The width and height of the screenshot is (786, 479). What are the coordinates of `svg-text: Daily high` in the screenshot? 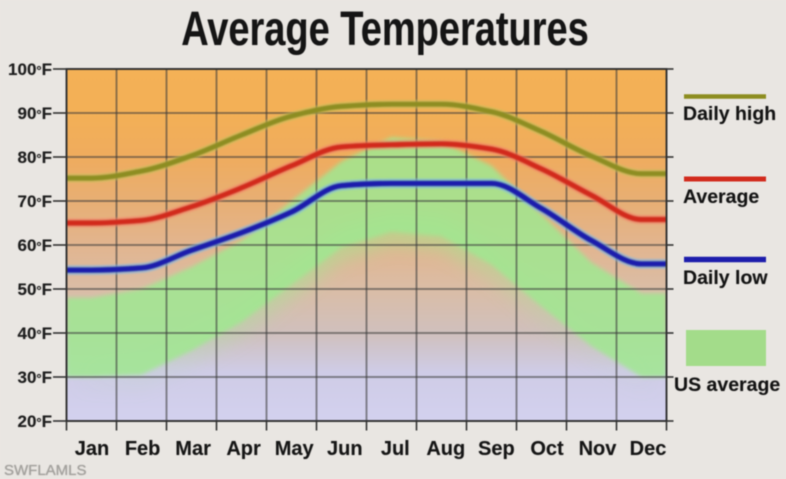 It's located at (729, 114).